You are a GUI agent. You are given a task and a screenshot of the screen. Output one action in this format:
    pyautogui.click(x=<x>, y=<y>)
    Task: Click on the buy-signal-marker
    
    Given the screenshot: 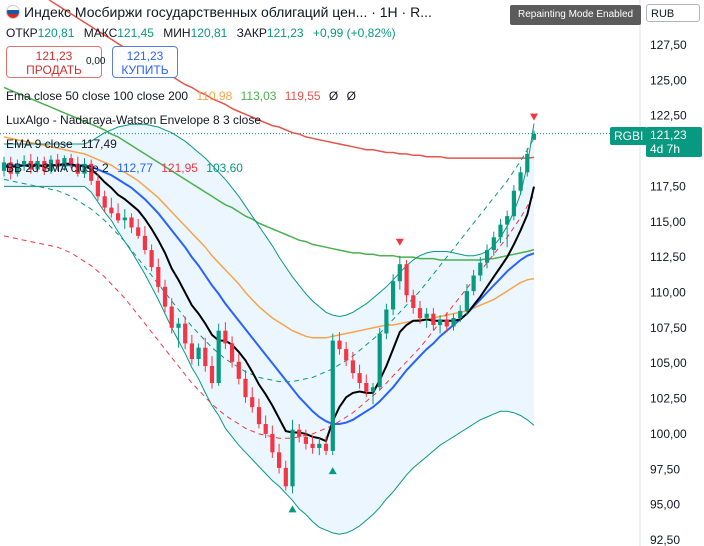 What is the action you would take?
    pyautogui.click(x=332, y=471)
    